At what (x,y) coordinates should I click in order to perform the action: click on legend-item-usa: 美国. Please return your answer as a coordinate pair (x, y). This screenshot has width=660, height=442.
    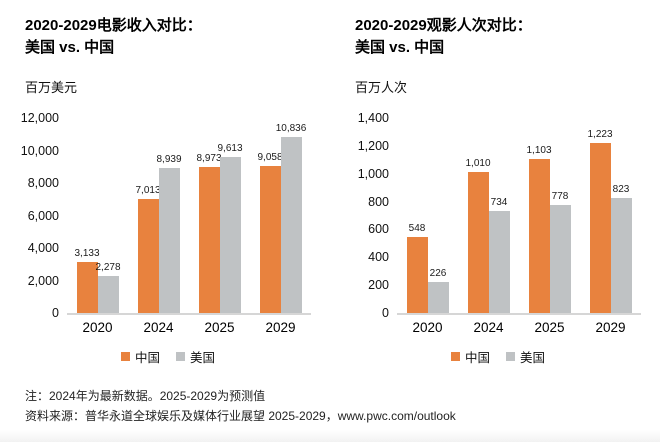
    Looking at the image, I should click on (525, 356).